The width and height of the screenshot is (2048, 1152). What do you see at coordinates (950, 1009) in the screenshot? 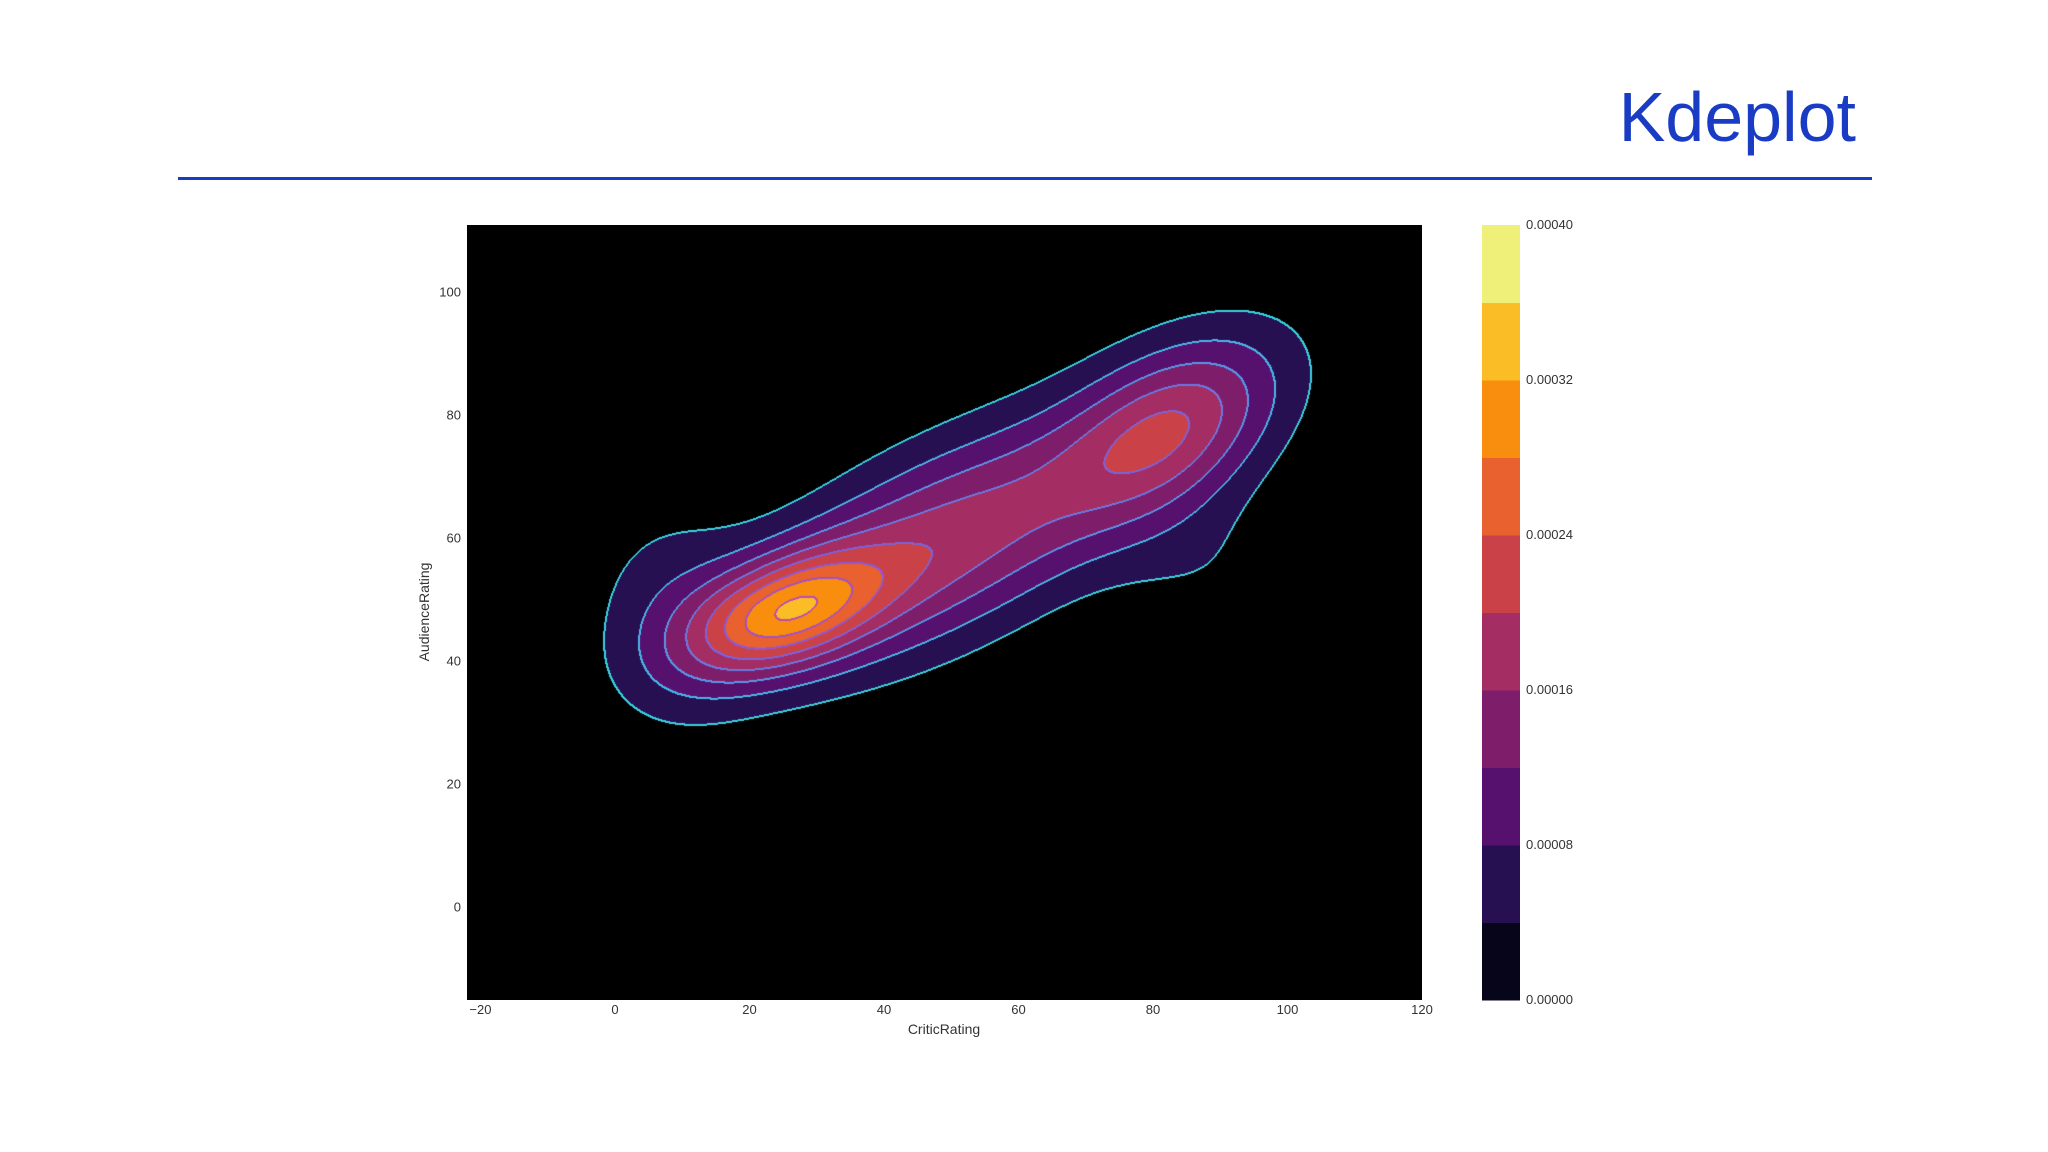
I see `x-axis-ticks: −20 0 20 40 60 80 100 120` at bounding box center [950, 1009].